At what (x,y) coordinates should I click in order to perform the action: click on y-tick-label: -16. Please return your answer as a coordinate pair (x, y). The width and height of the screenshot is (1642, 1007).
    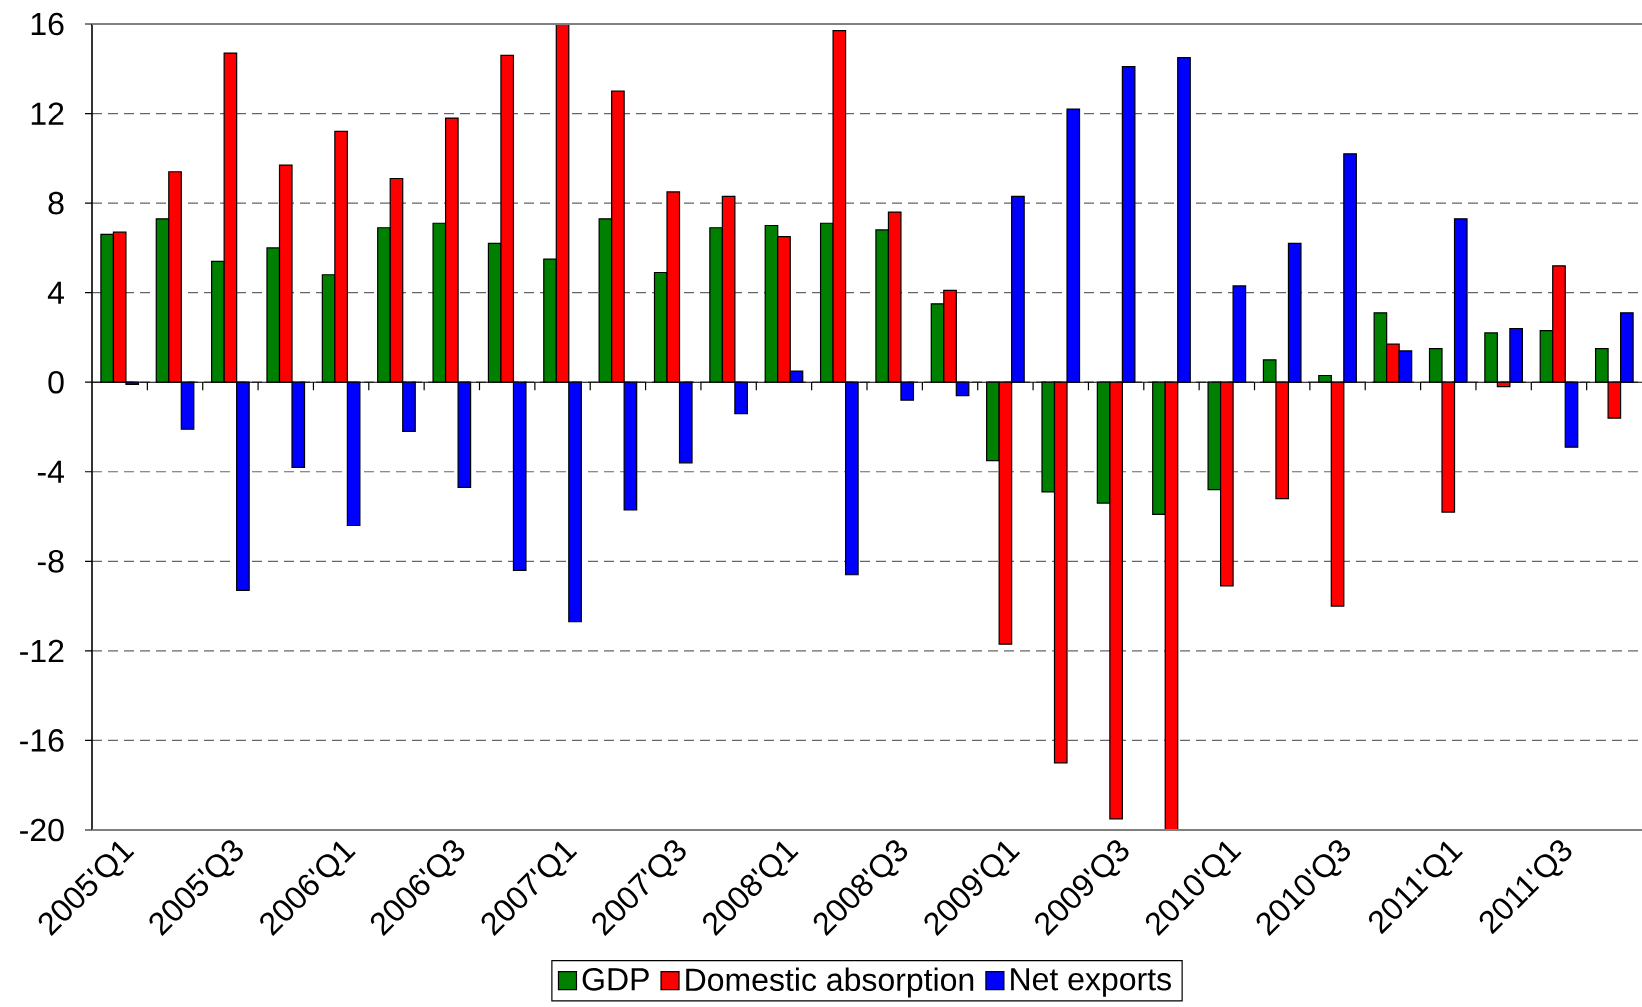
    Looking at the image, I should click on (42, 740).